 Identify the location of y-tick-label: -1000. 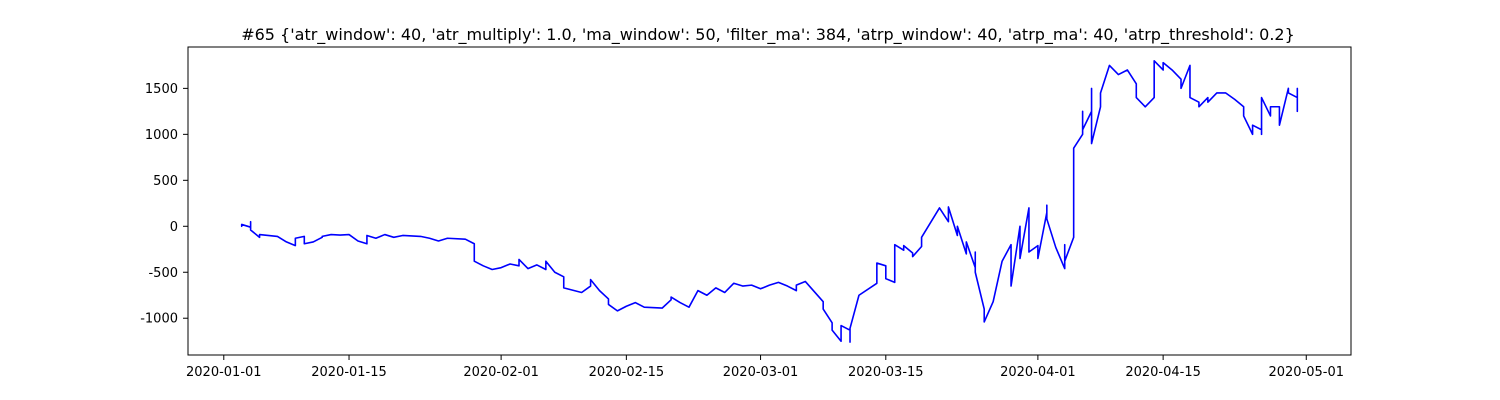
(159, 319).